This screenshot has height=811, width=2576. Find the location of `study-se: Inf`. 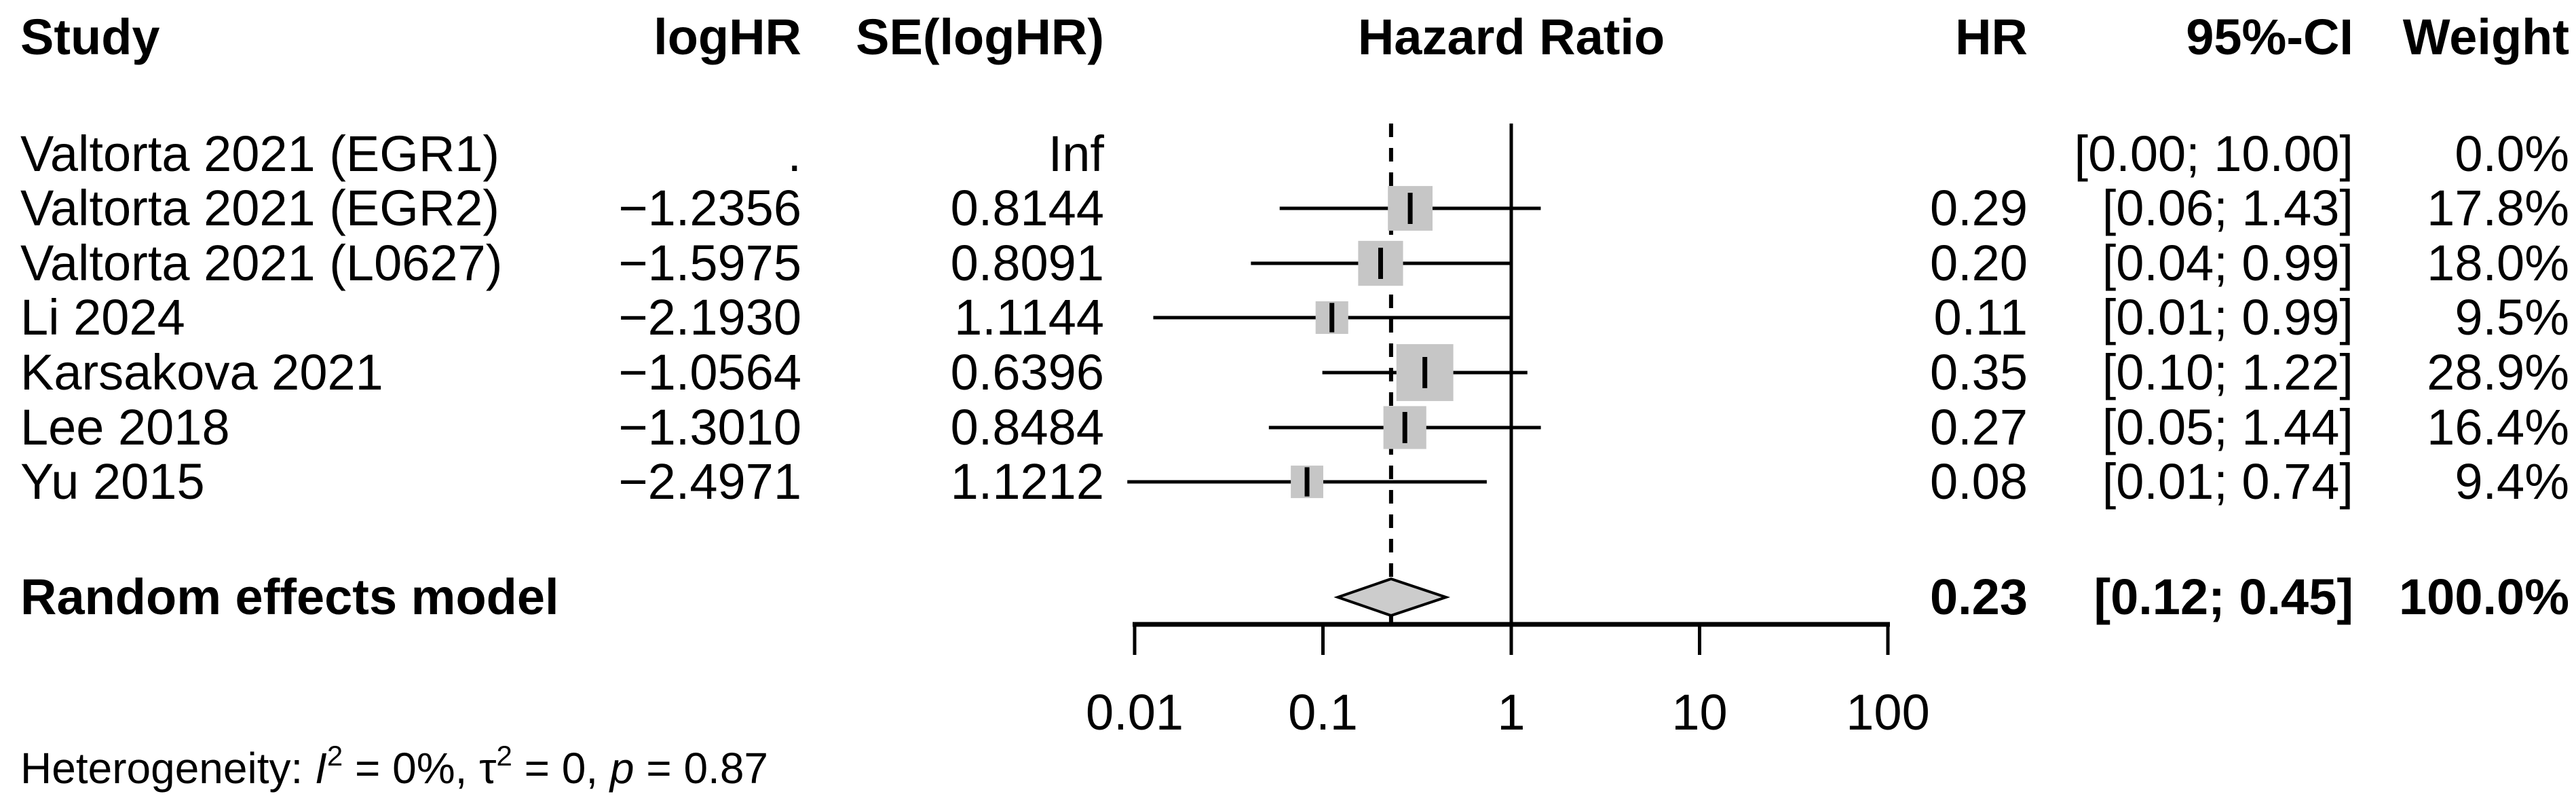

study-se: Inf is located at coordinates (1076, 154).